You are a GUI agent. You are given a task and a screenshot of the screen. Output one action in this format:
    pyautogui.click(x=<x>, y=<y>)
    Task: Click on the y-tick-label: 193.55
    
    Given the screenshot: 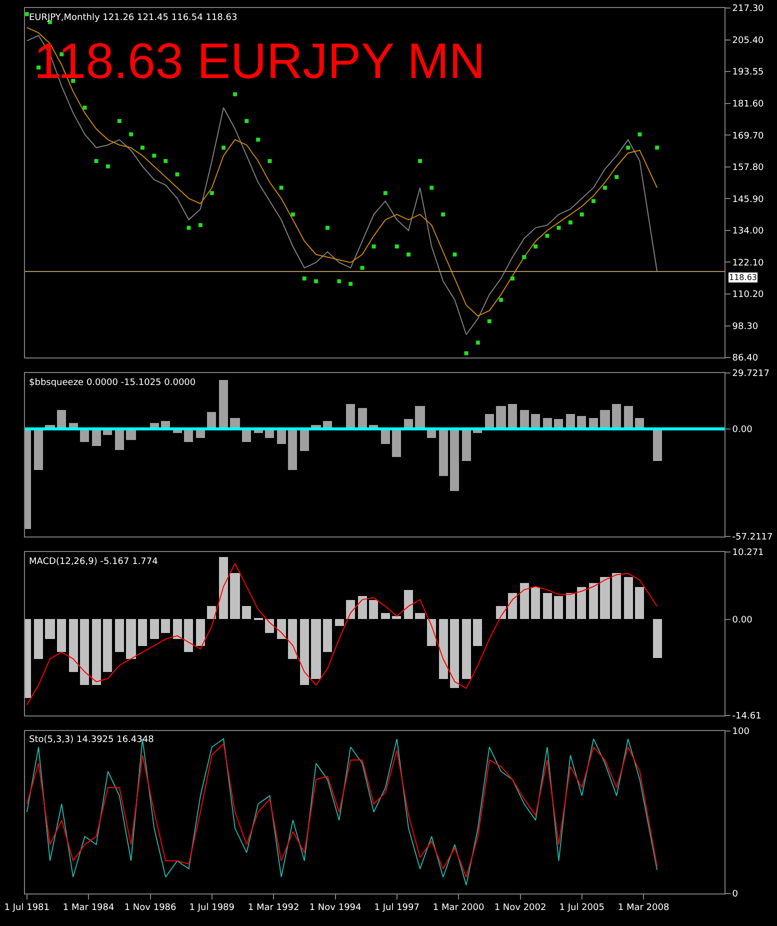 What is the action you would take?
    pyautogui.click(x=748, y=73)
    